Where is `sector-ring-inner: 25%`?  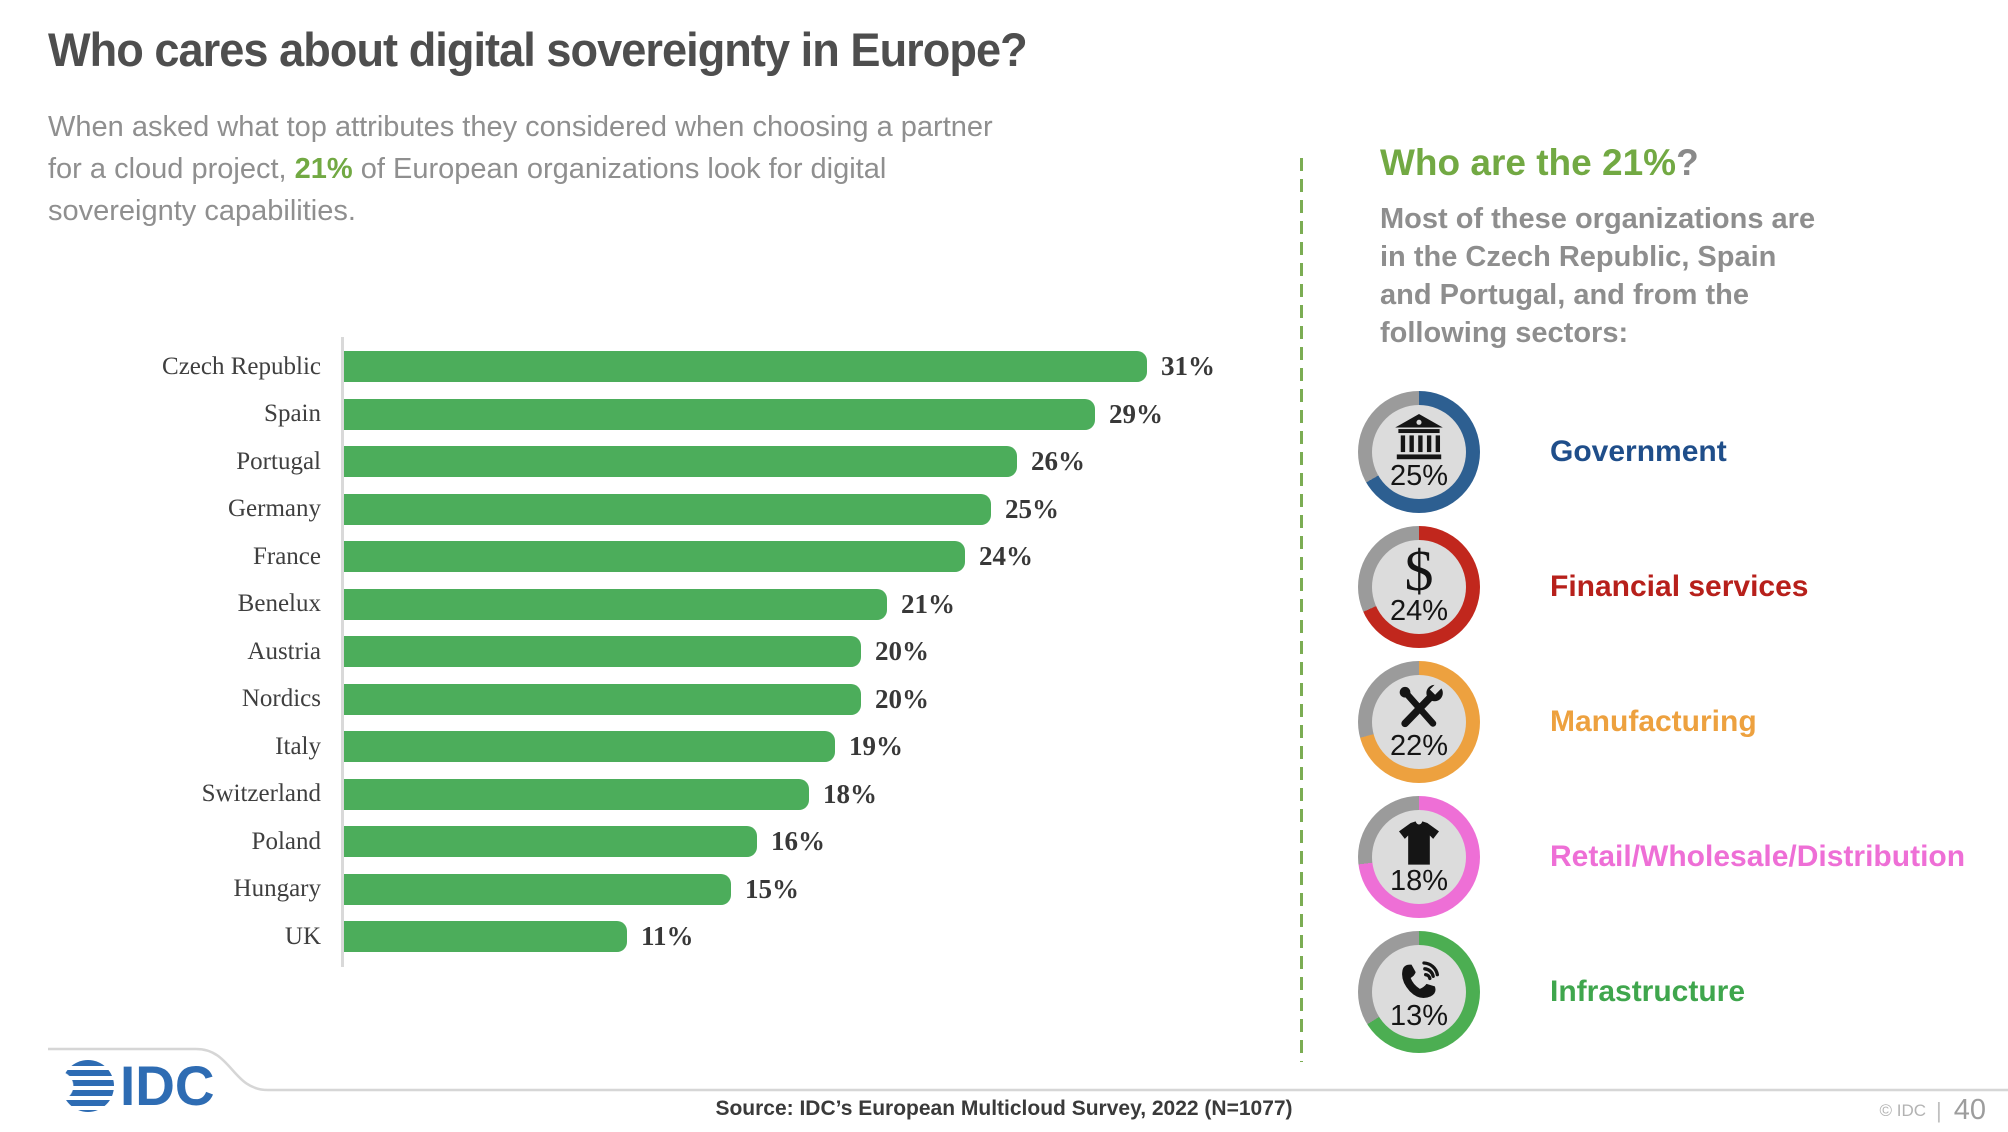 sector-ring-inner: 25% is located at coordinates (1419, 452).